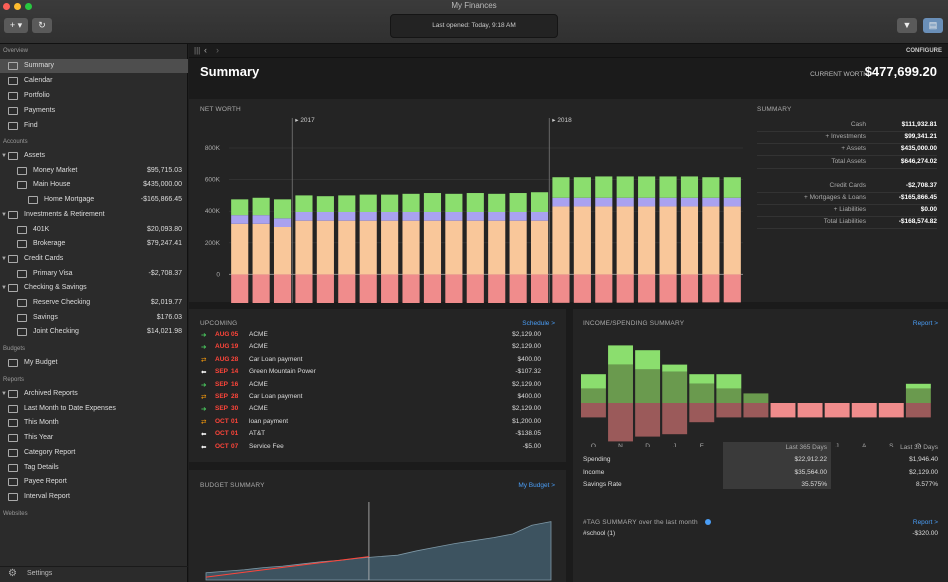 The image size is (948, 582). Describe the element at coordinates (217, 50) in the screenshot. I see `forward-icon: ›` at that location.